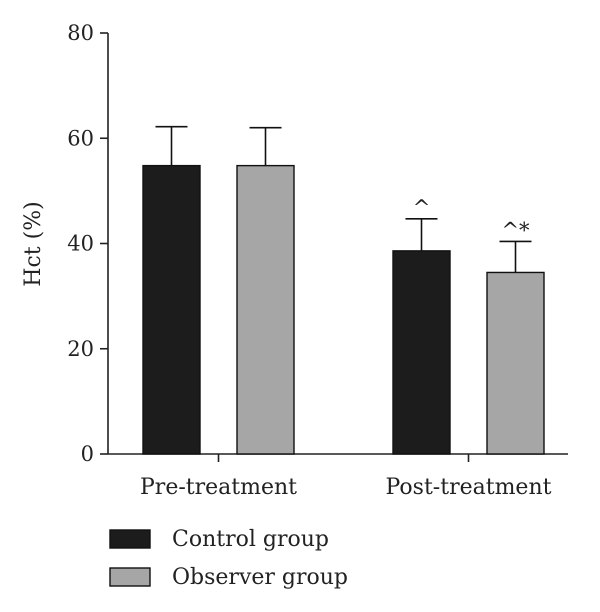  Describe the element at coordinates (422, 208) in the screenshot. I see `significance-marker: ^` at that location.